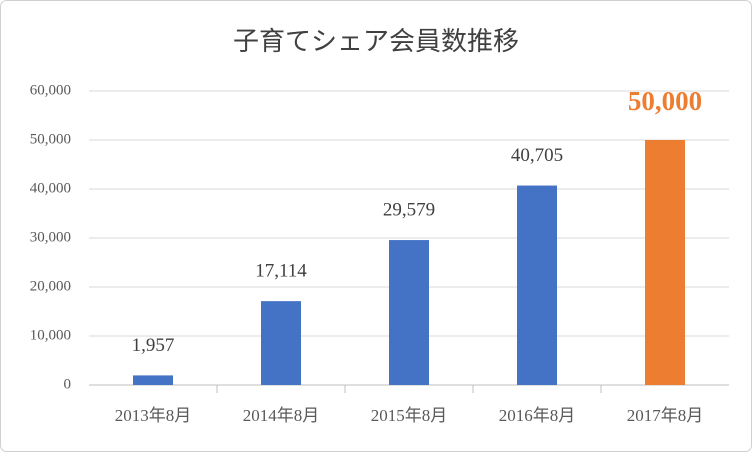 The width and height of the screenshot is (752, 457). What do you see at coordinates (665, 415) in the screenshot?
I see `x-tick-label: 2017年8月` at bounding box center [665, 415].